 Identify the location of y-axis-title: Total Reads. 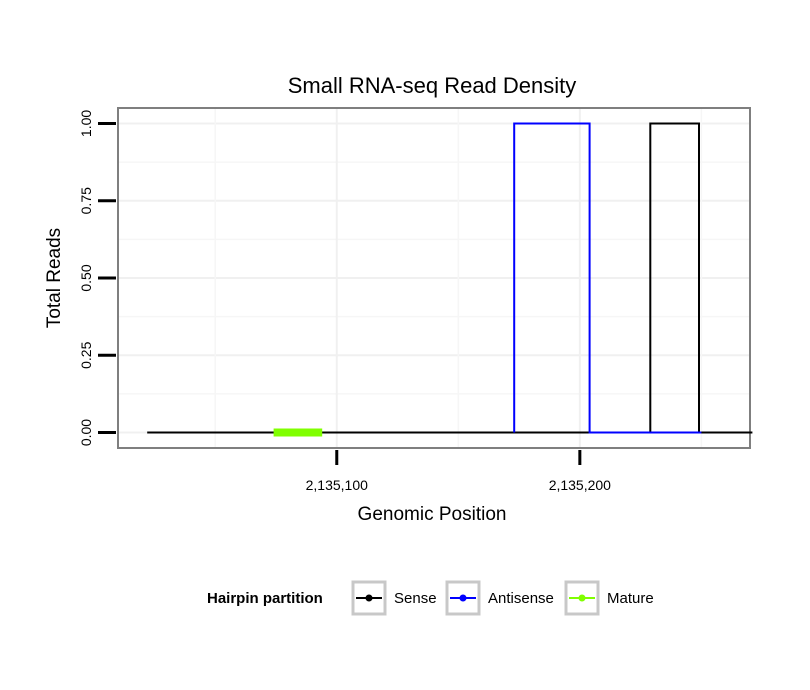
(54, 278).